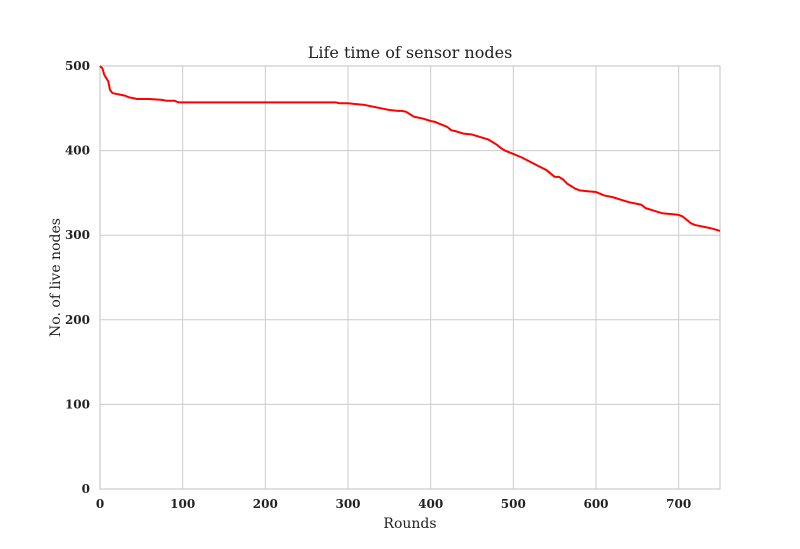 This screenshot has width=800, height=549. What do you see at coordinates (77, 66) in the screenshot?
I see `y-tick-label: 500` at bounding box center [77, 66].